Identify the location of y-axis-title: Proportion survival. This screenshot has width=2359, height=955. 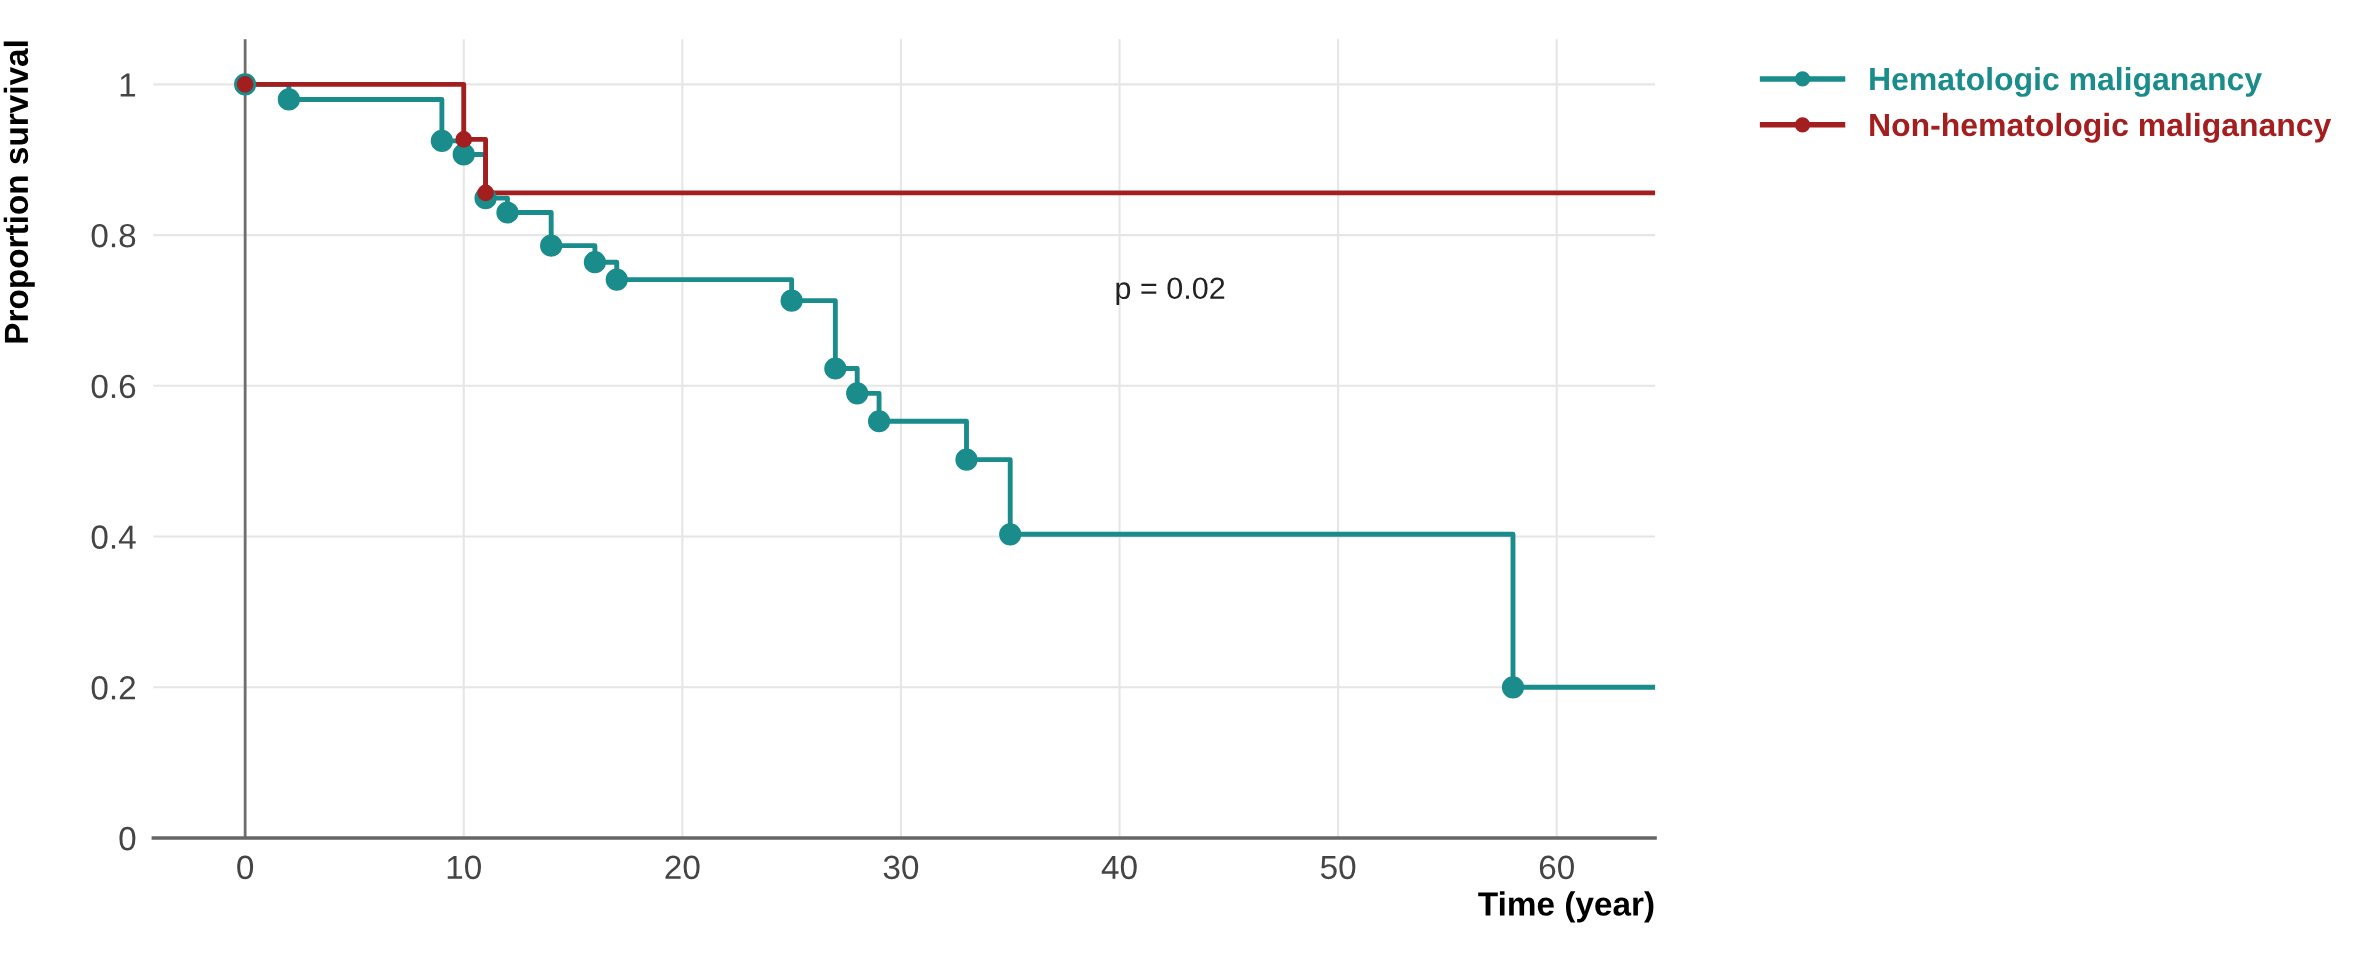
(19, 192).